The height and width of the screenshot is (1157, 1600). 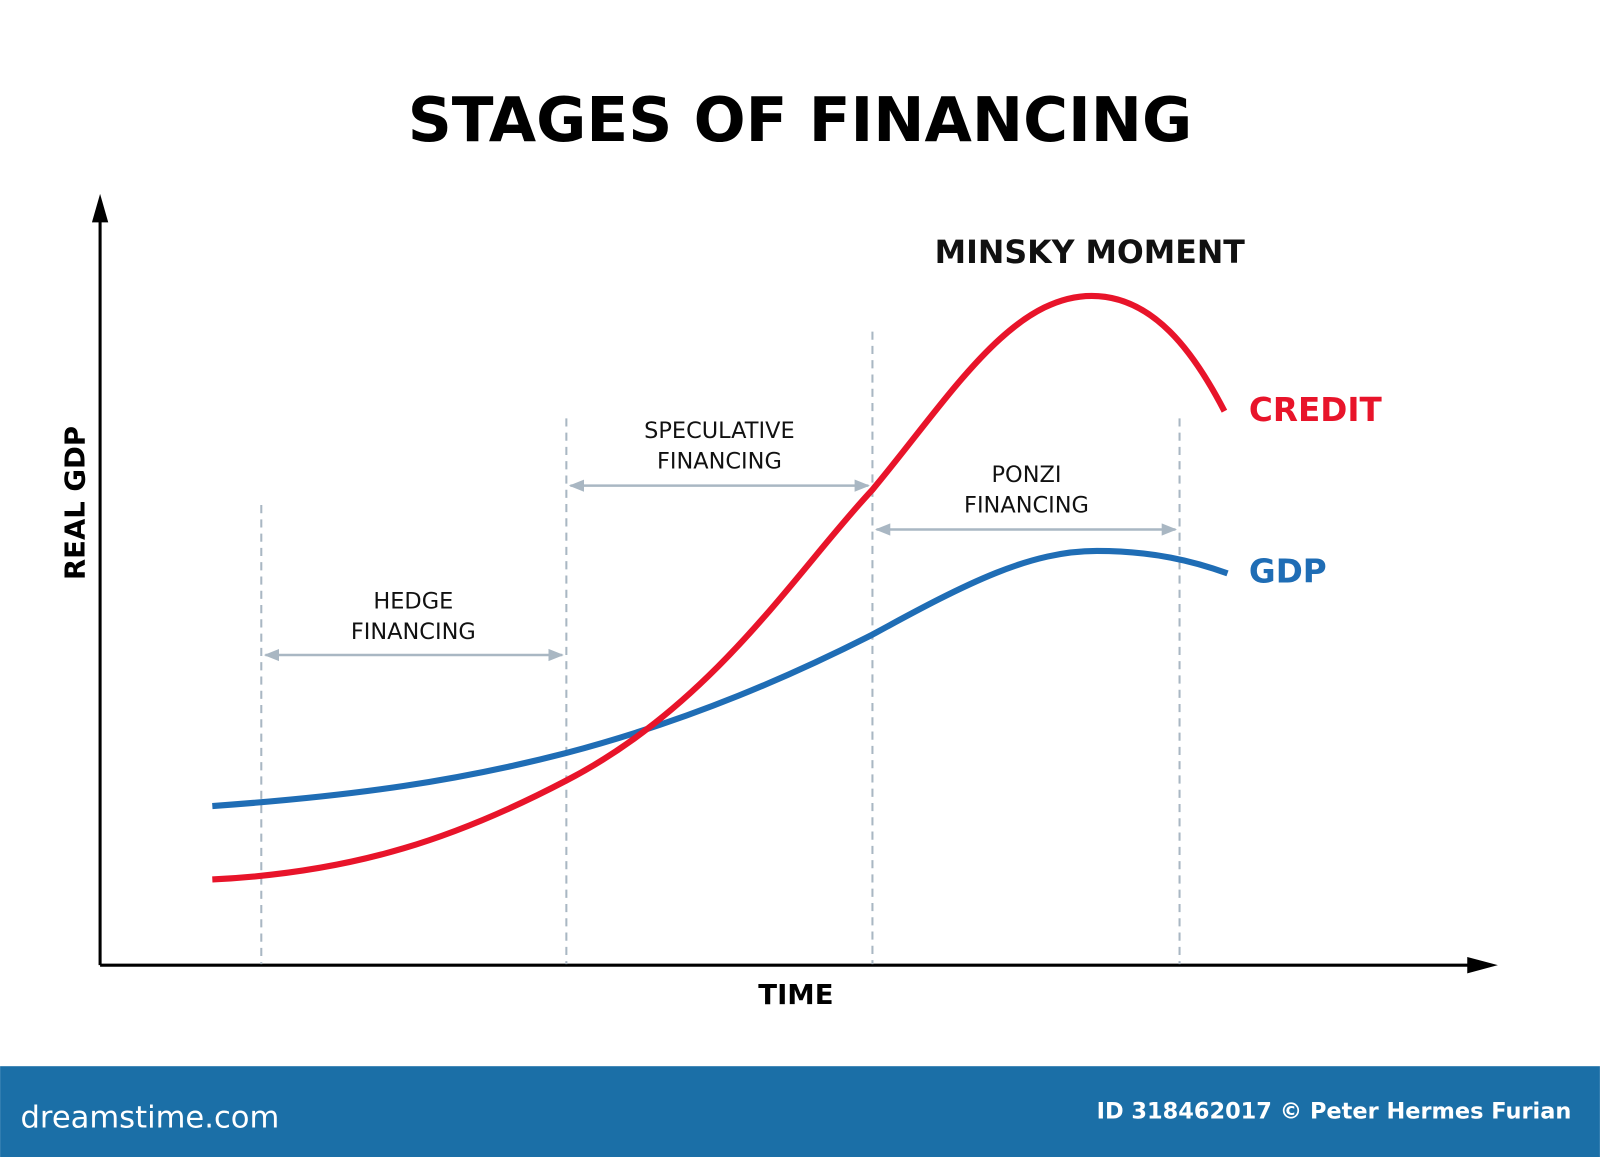 I want to click on y-axis-label: REAL GDP, so click(x=76, y=503).